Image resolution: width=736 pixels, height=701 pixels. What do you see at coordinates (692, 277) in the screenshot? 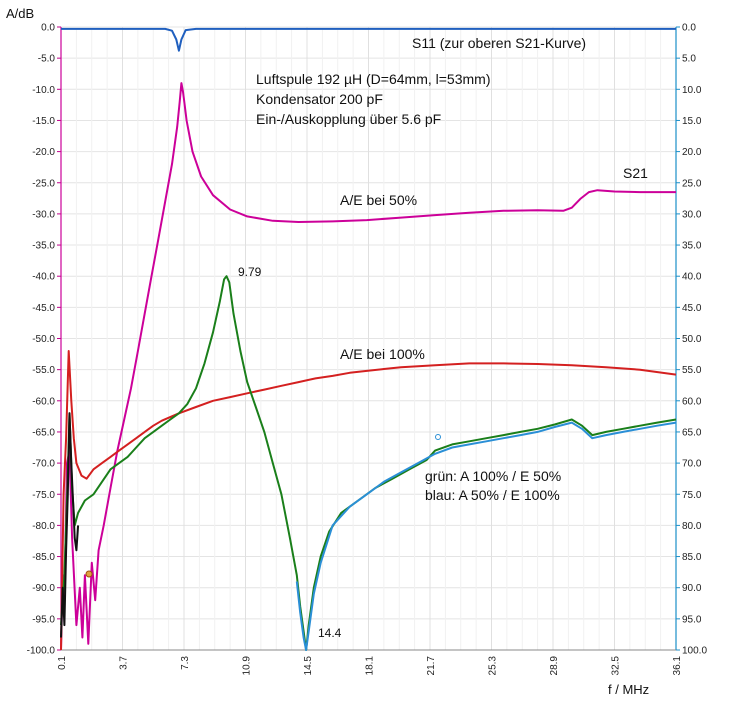
I see `y-tick-label-right: 40.0` at bounding box center [692, 277].